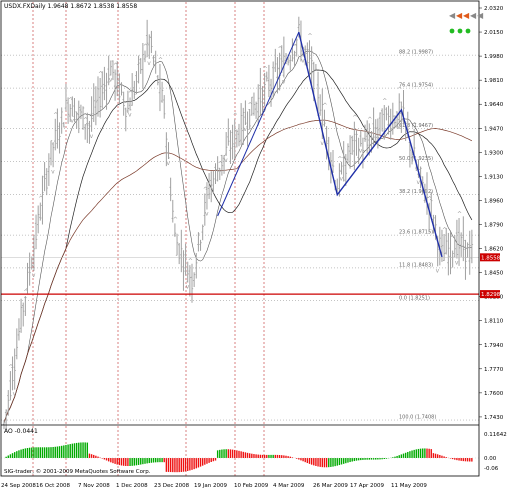 The height and width of the screenshot is (492, 526). What do you see at coordinates (444, 230) in the screenshot?
I see `fractal-up-206: ^` at bounding box center [444, 230].